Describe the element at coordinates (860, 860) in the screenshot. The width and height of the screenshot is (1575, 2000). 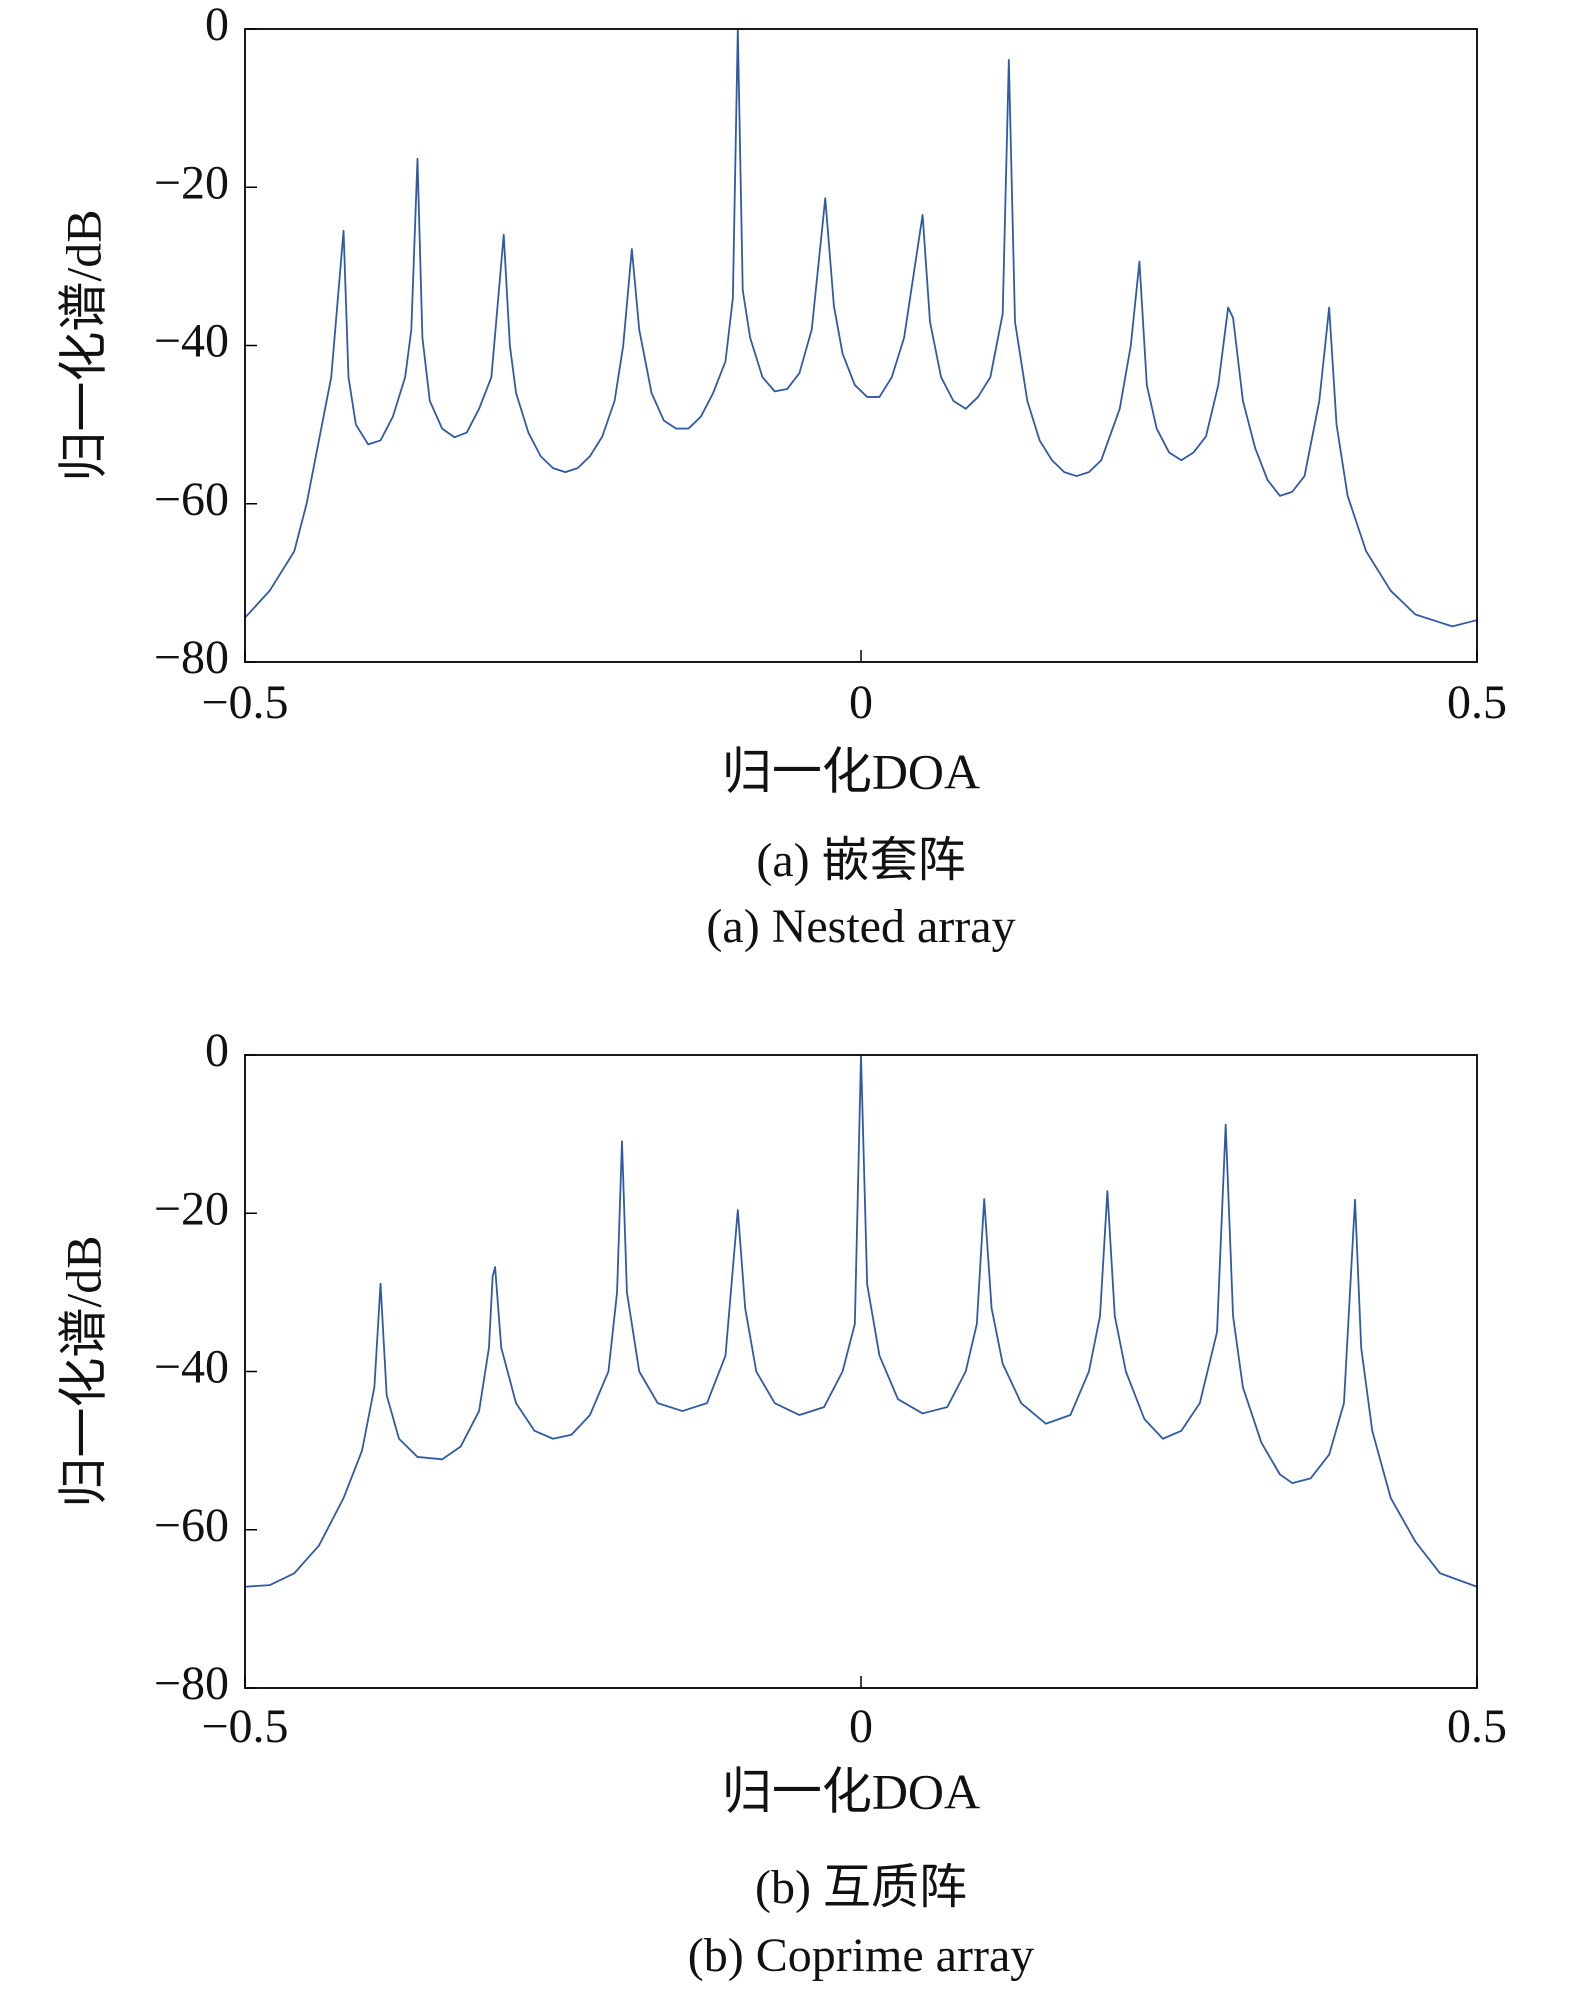
I see `caption: (a) 嵌套阵` at that location.